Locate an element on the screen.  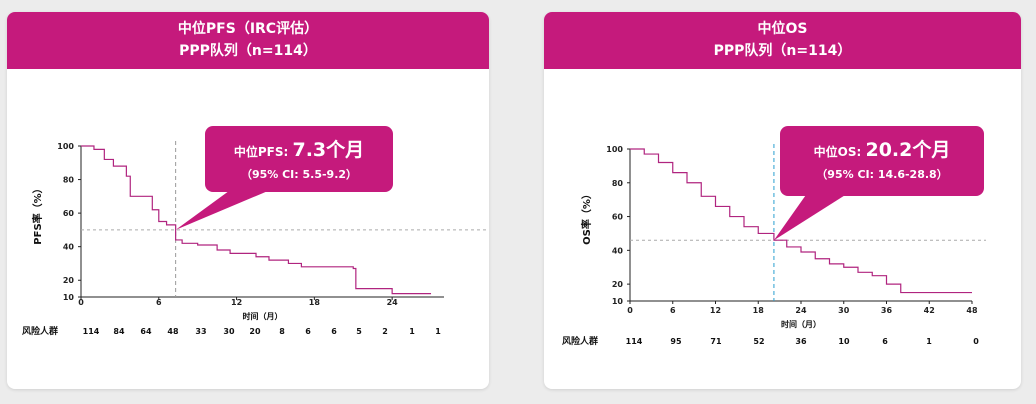
os-y-tick-label: 10 is located at coordinates (618, 301).